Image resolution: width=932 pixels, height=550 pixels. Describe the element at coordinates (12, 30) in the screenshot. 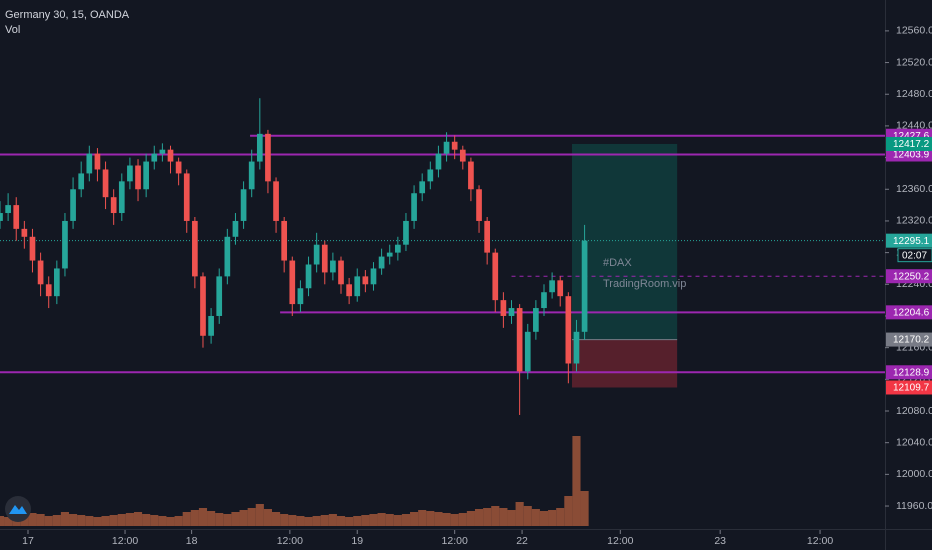

I see `volume-label: Vol` at that location.